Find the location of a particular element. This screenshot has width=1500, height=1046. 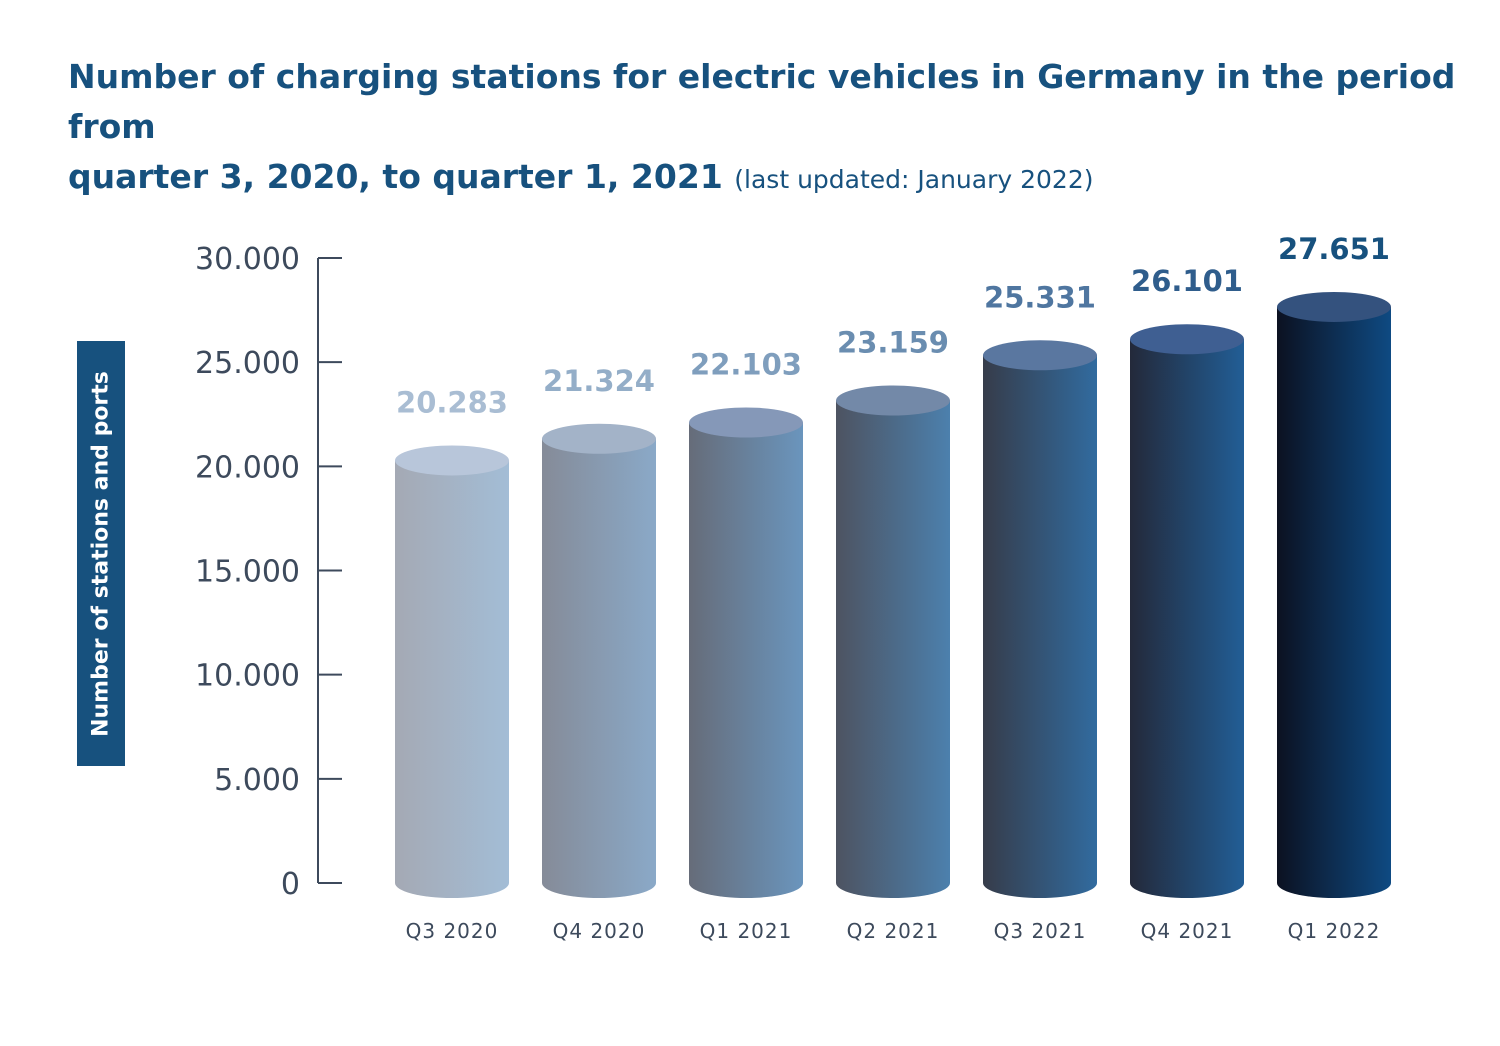

title-line-2: quarter 3, 2020, to quarter 1, 2021 is located at coordinates (395, 176).